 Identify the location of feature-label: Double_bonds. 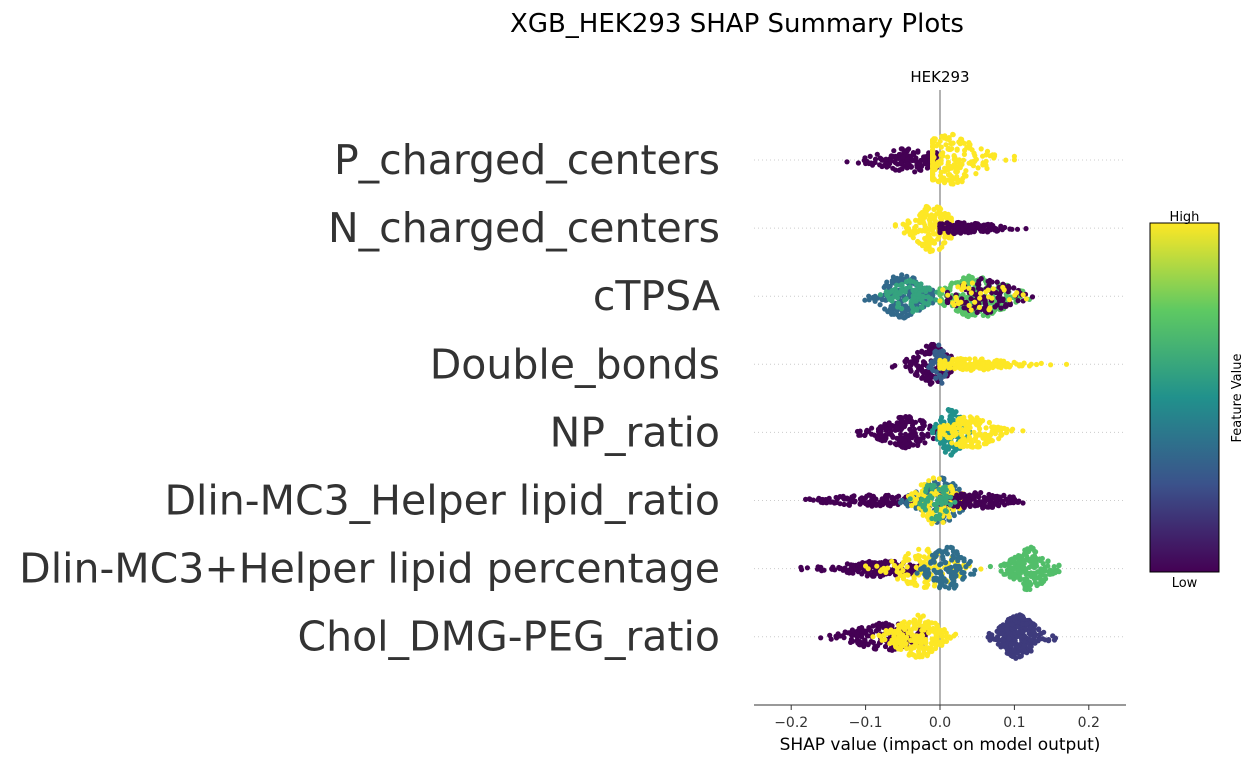
(575, 364).